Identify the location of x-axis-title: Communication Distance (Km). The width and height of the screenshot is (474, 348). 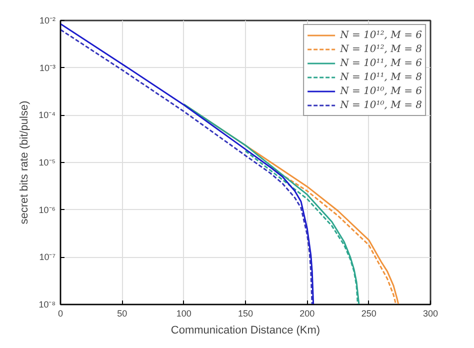
(245, 330).